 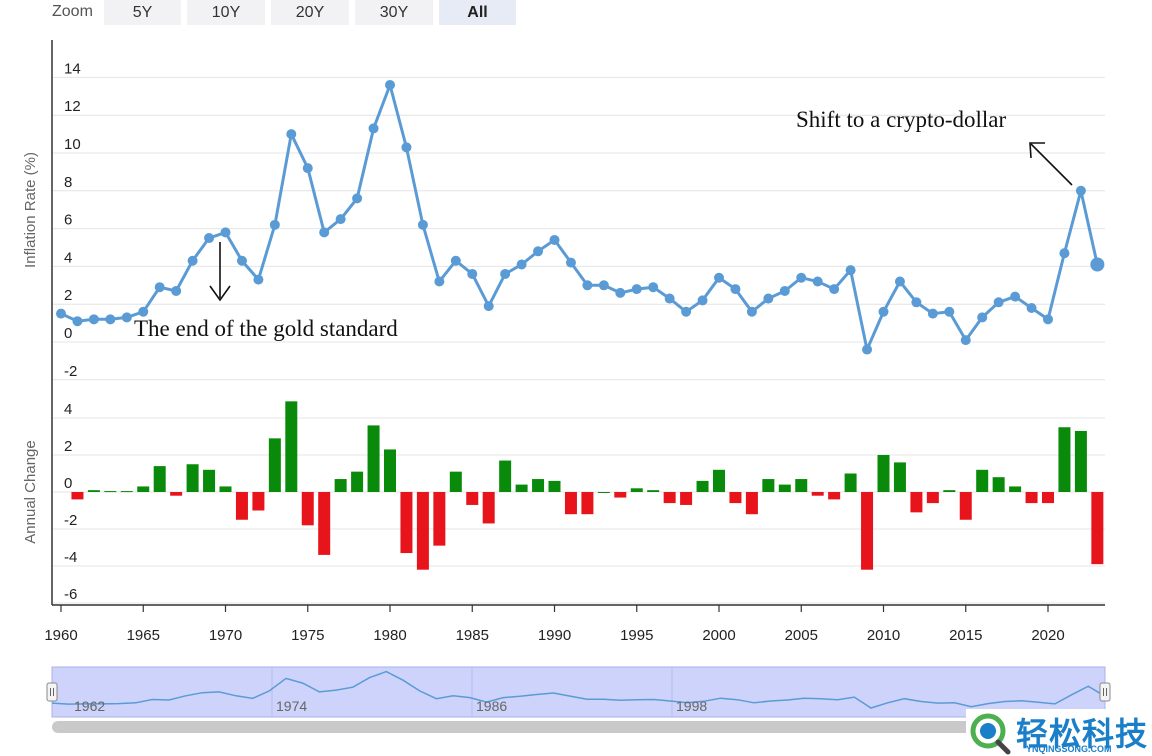 What do you see at coordinates (394, 12) in the screenshot?
I see `zoom-30y-button: 30Y` at bounding box center [394, 12].